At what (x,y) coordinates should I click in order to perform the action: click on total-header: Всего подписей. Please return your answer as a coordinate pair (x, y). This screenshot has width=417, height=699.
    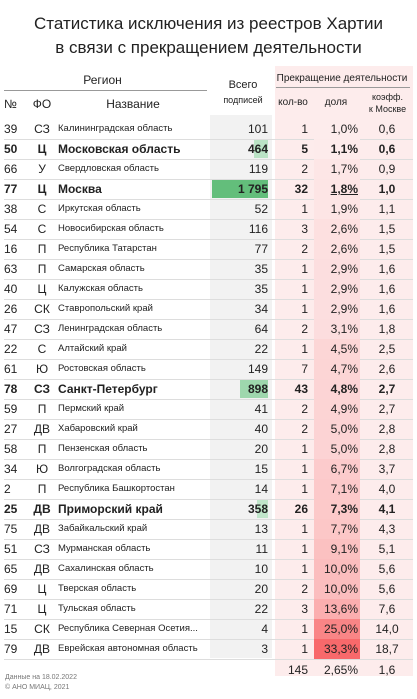
    Looking at the image, I should click on (243, 93).